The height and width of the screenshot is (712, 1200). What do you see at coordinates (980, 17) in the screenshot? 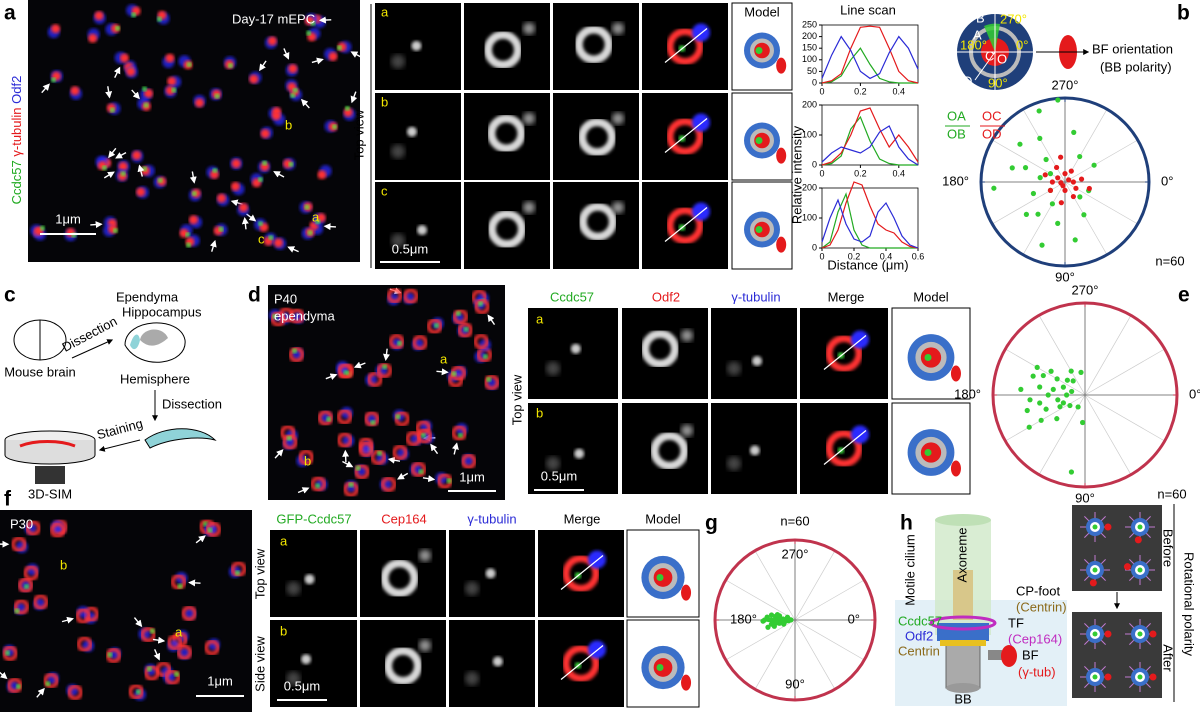
I see `point-label: B` at bounding box center [980, 17].